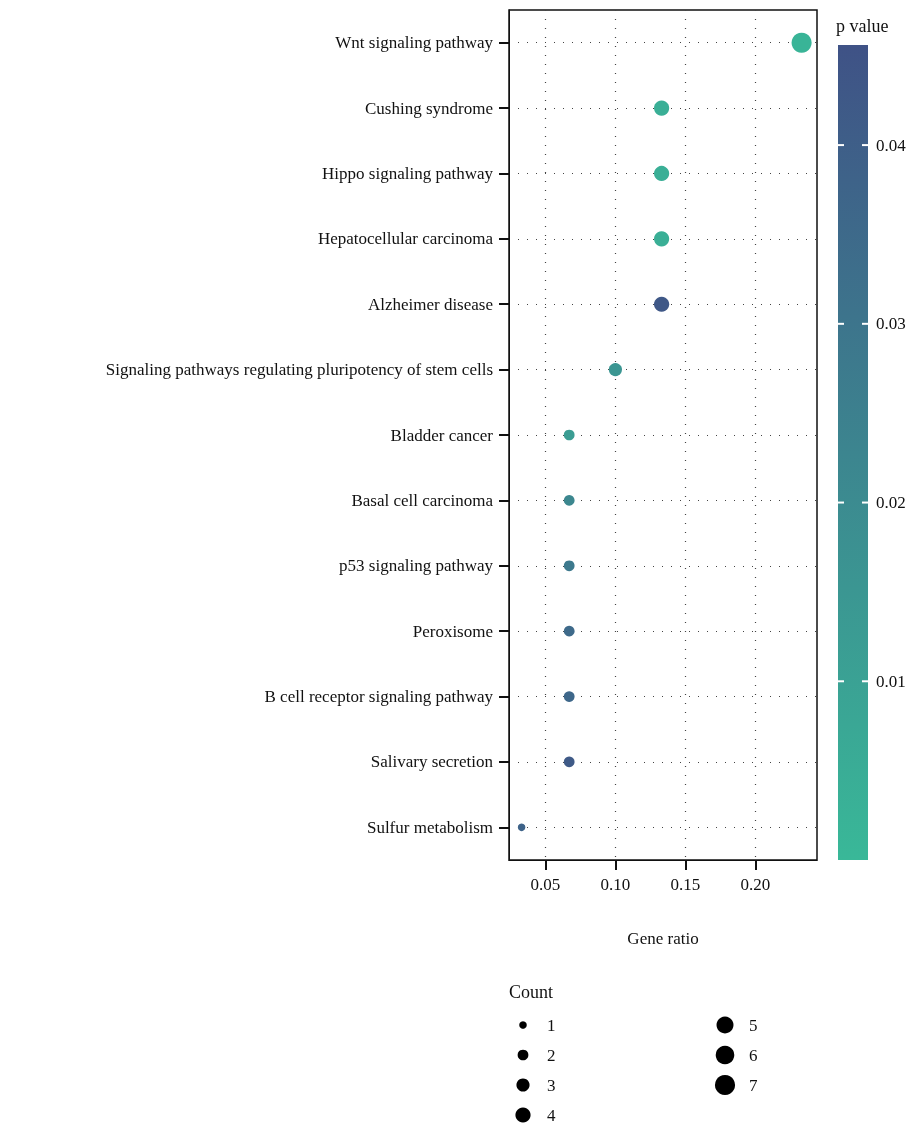  Describe the element at coordinates (408, 173) in the screenshot. I see `y-tick-label: Hippo signaling pathway` at that location.